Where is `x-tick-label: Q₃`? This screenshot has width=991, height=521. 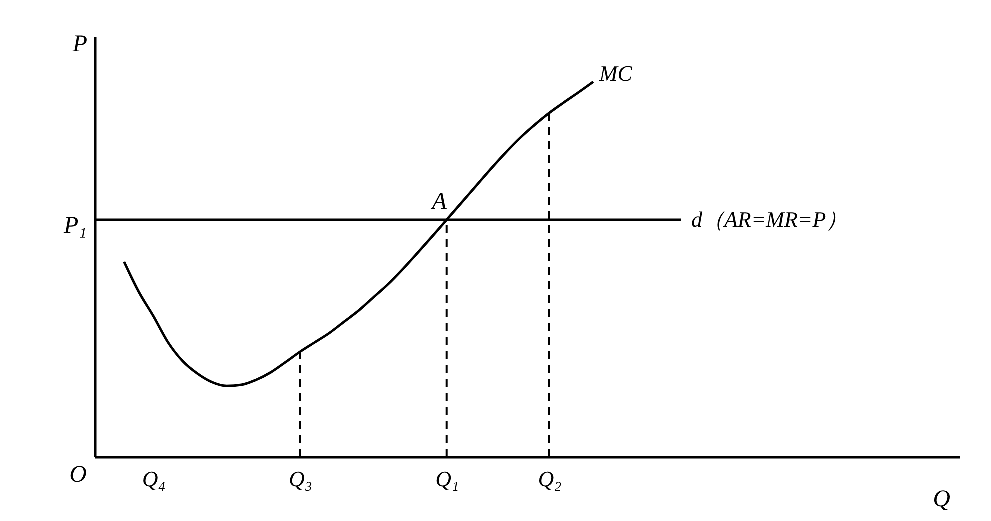
x-tick-label: Q₃ is located at coordinates (300, 479).